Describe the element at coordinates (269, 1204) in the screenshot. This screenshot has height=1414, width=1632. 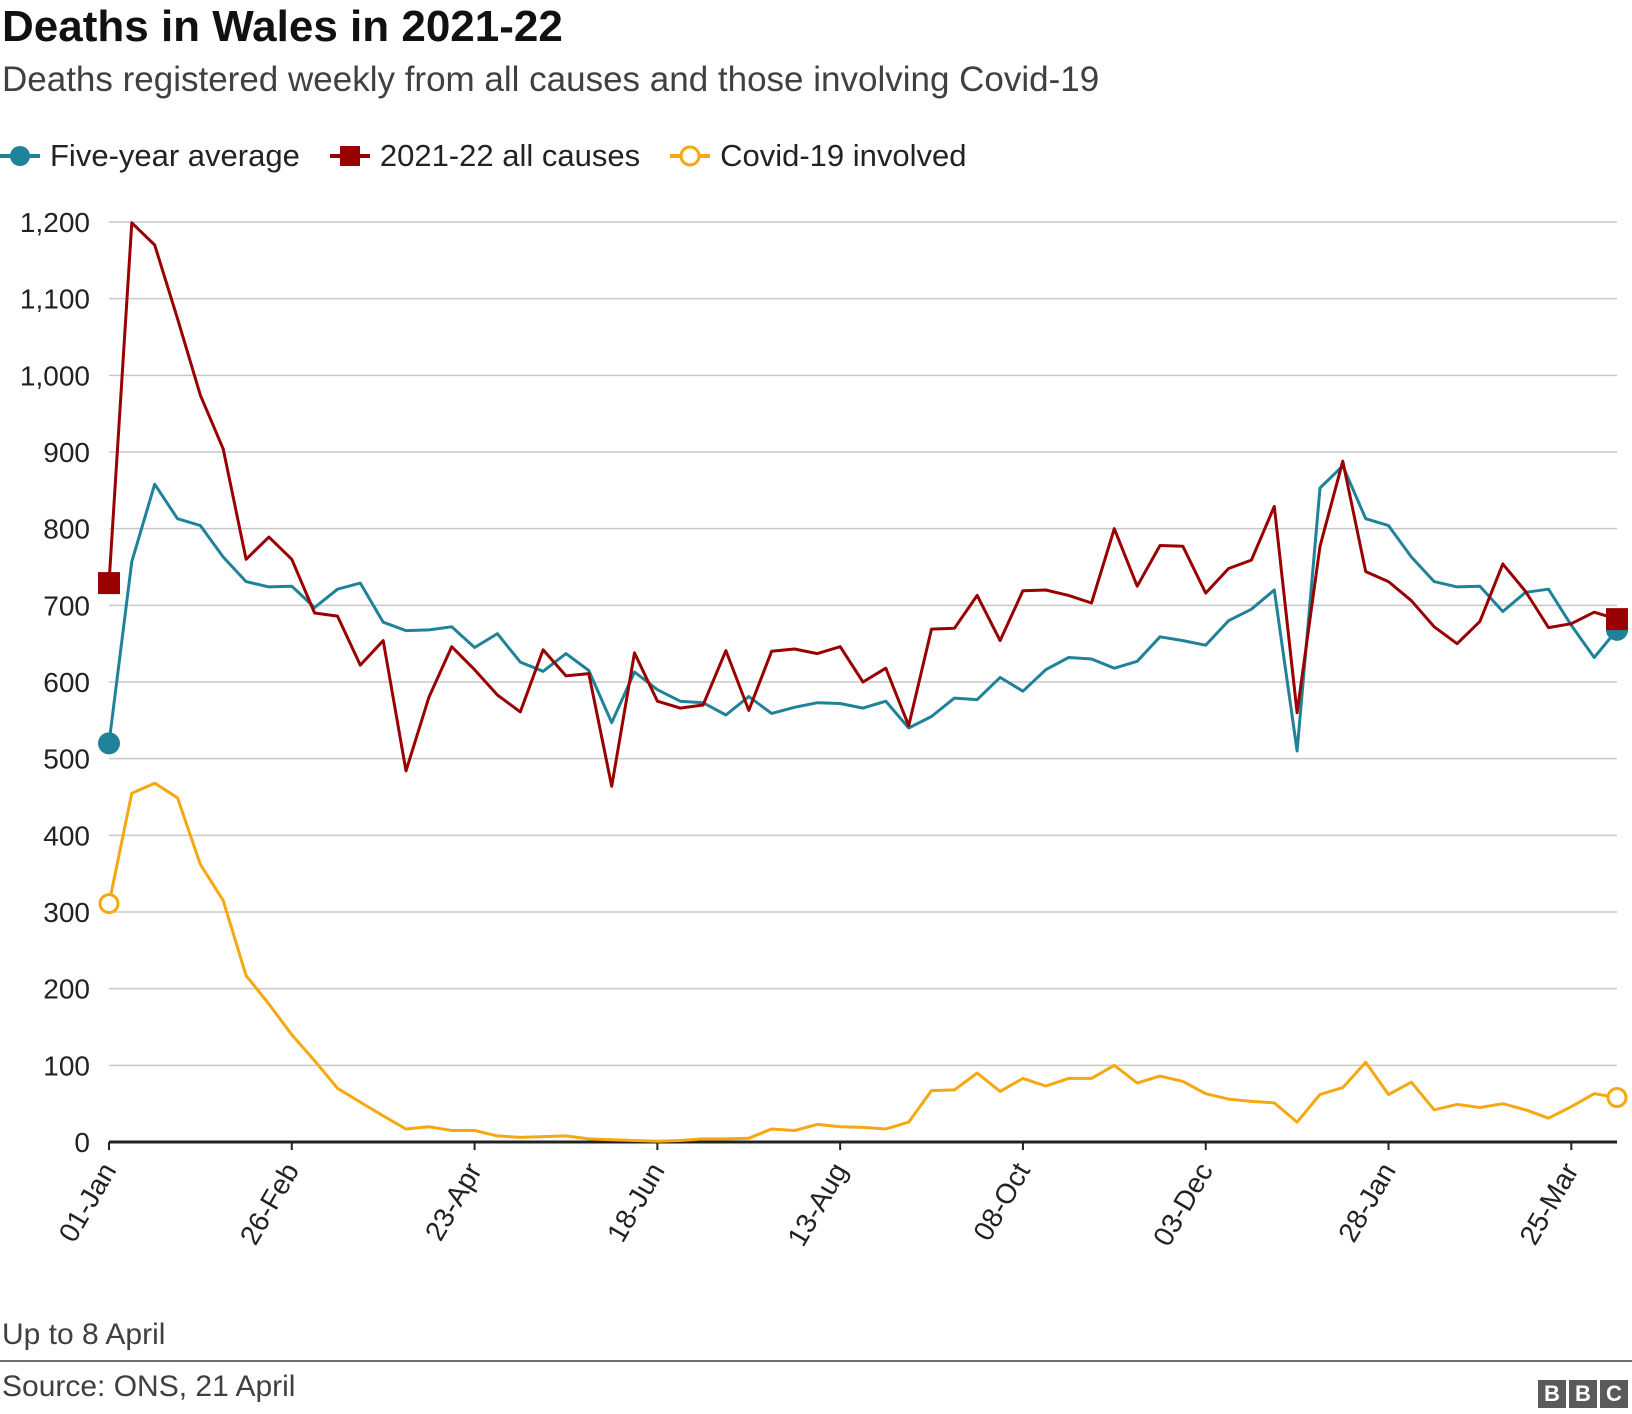
I see `x-tick-label: 26-Feb` at that location.